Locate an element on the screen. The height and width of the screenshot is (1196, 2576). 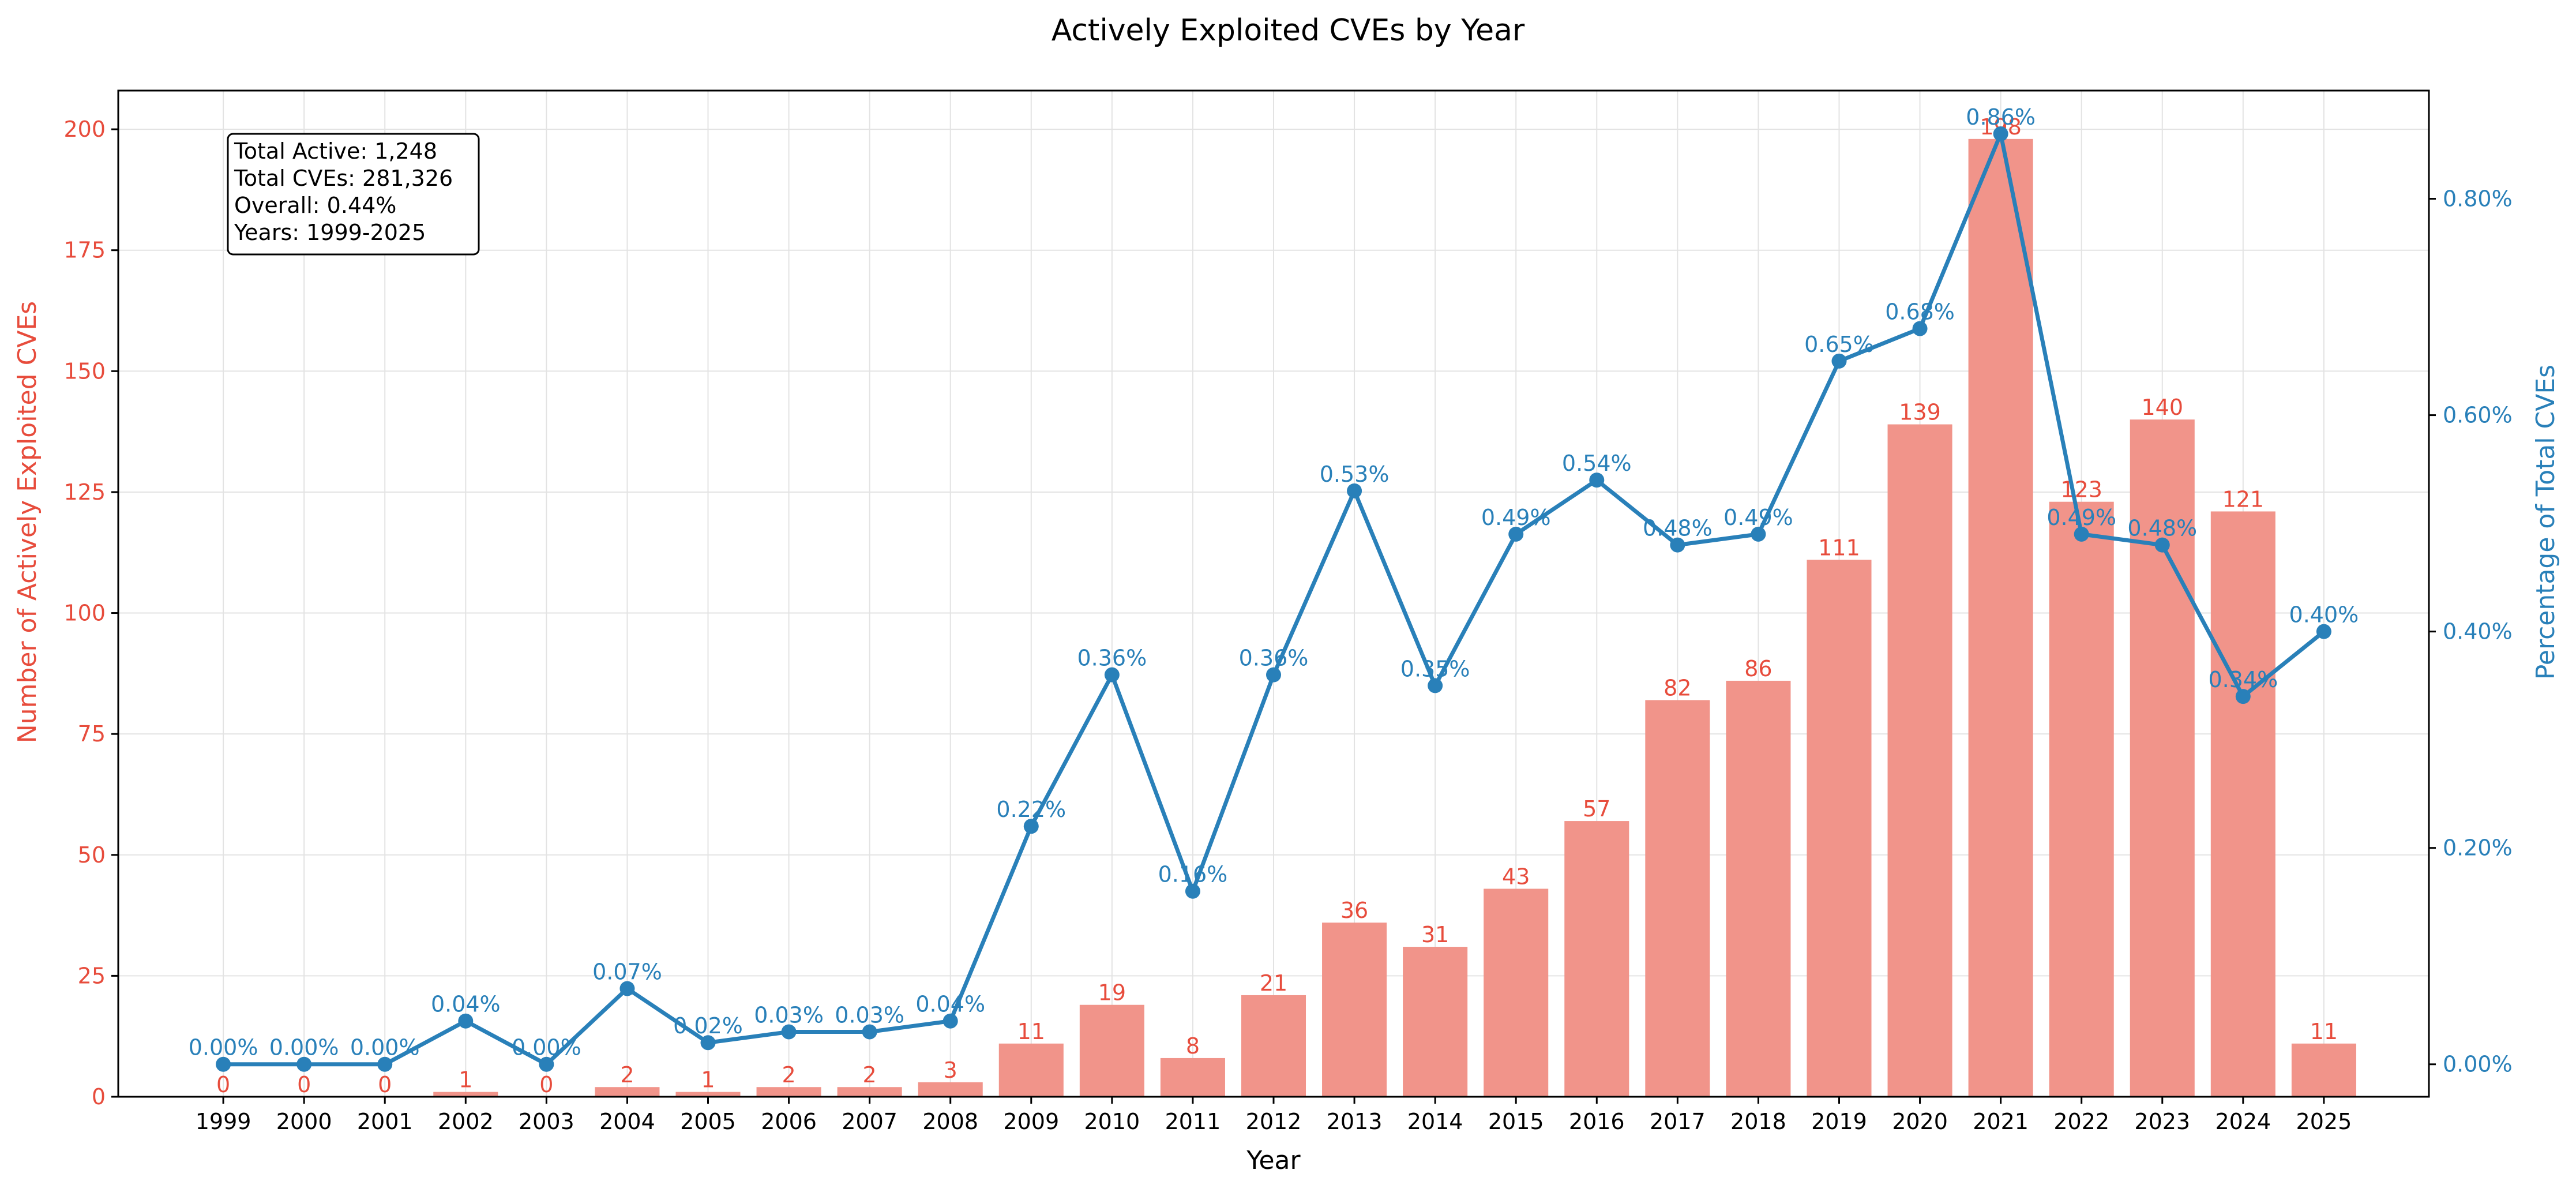
bar-label-2003: 0 is located at coordinates (546, 1084).